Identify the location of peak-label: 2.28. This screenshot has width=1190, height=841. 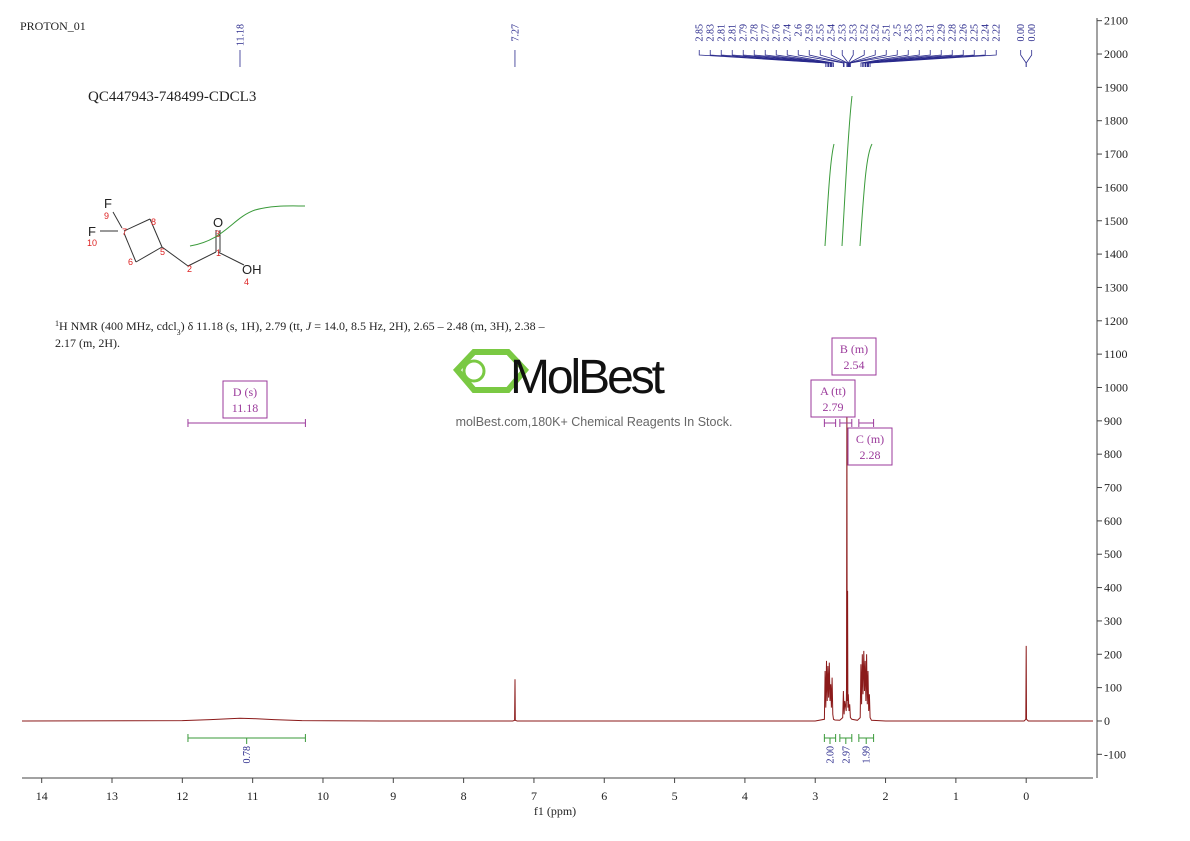
(953, 33).